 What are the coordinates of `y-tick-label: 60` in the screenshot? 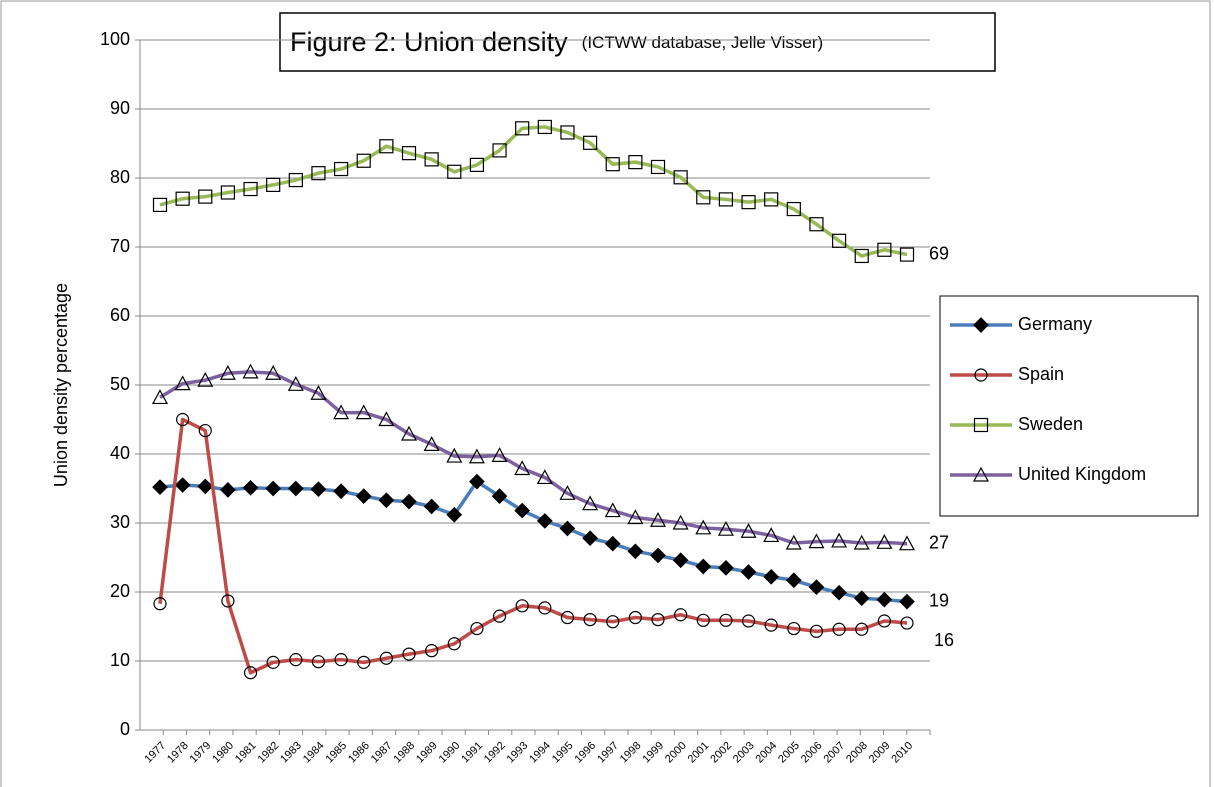 It's located at (120, 315).